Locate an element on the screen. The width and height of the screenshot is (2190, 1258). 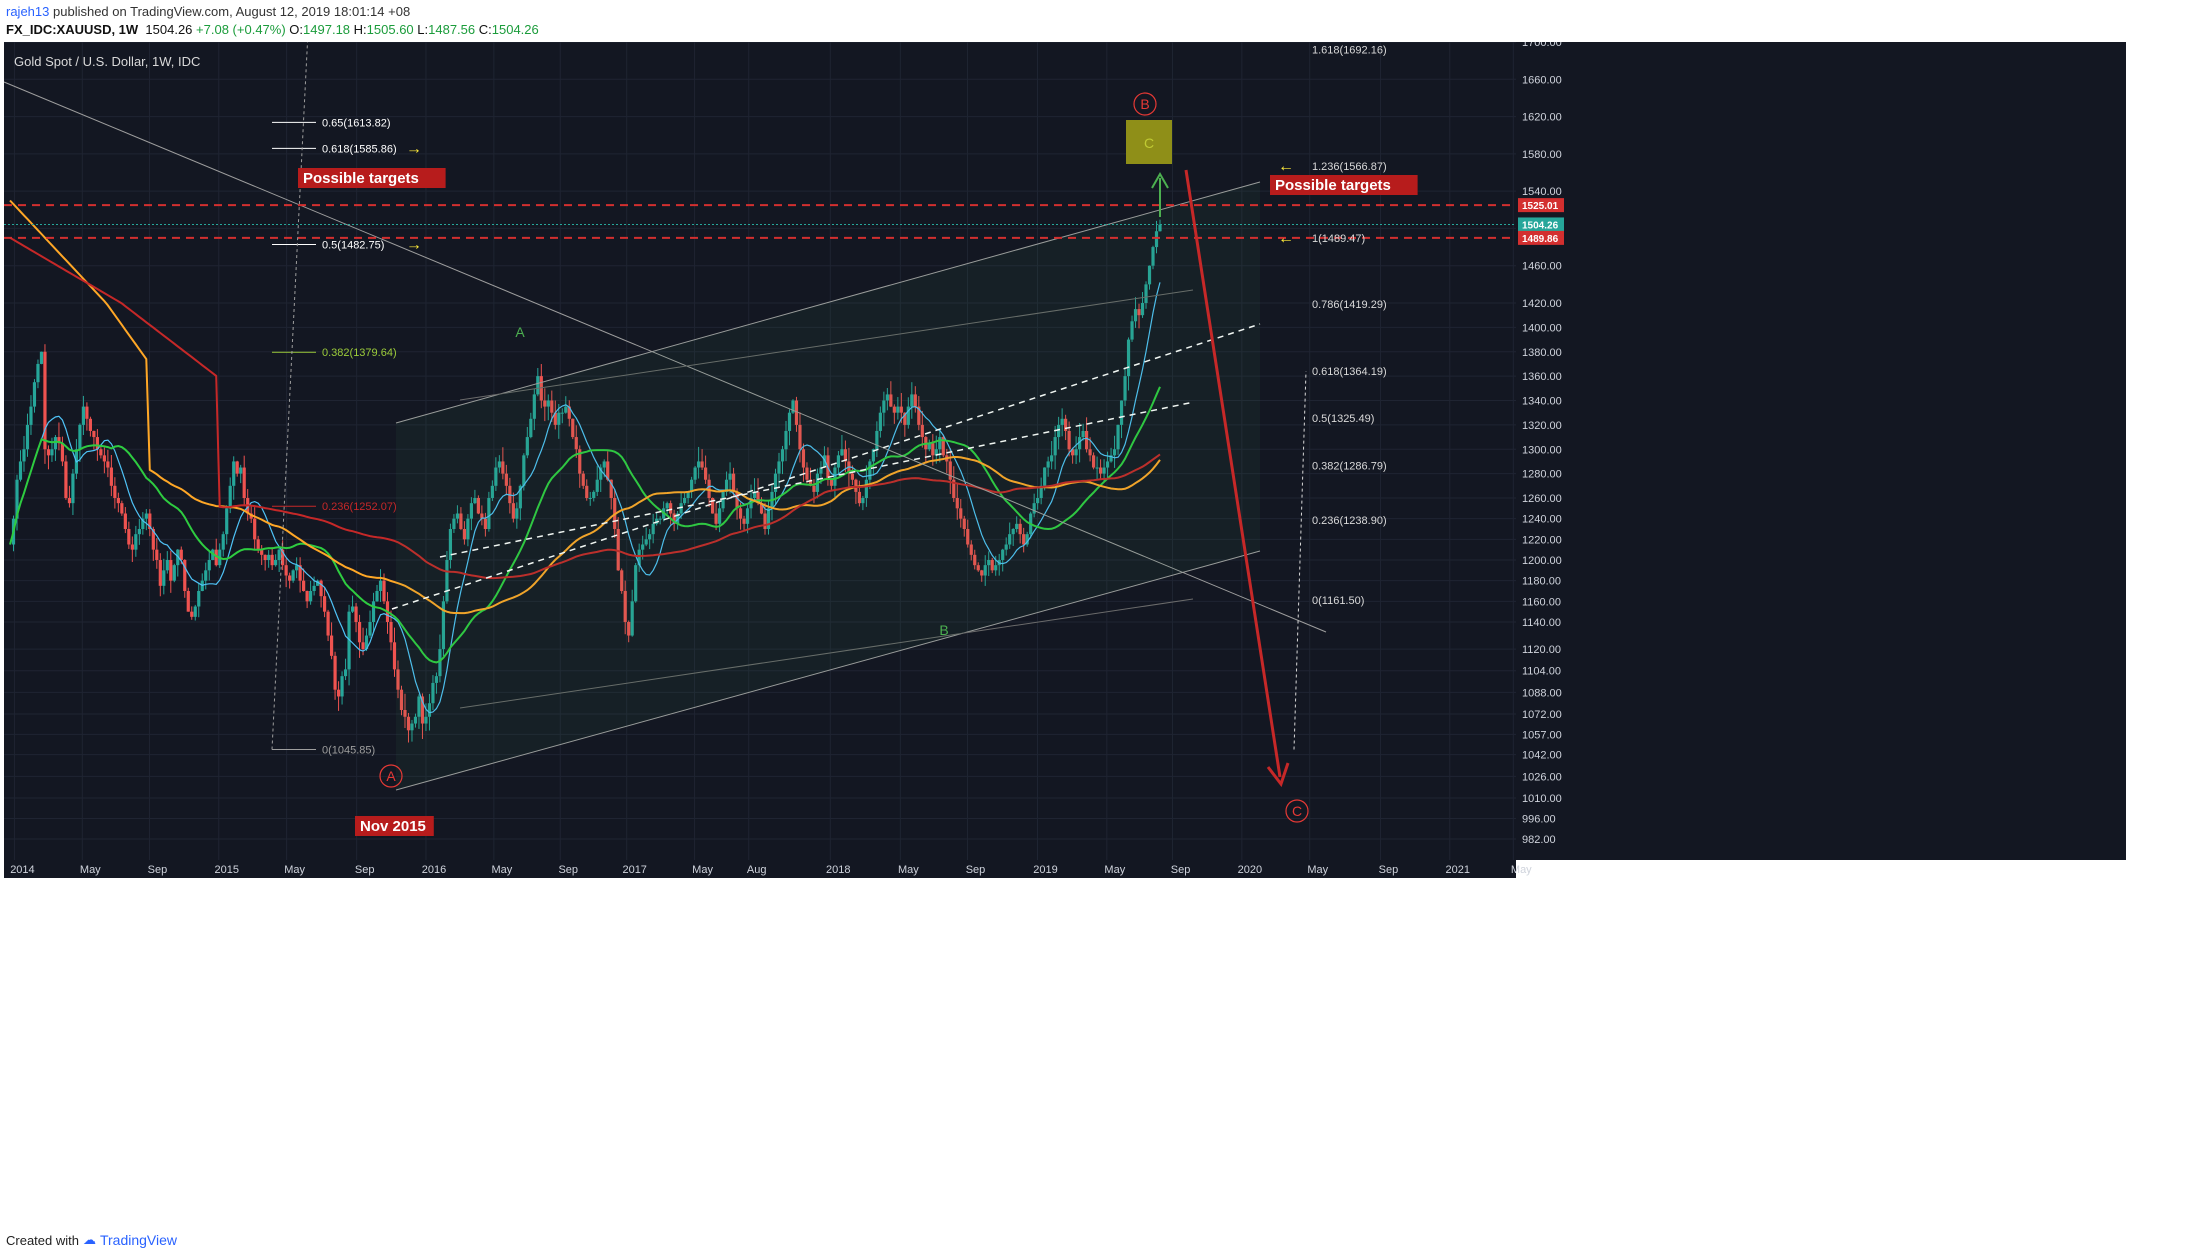
high-label: H: is located at coordinates (360, 29).